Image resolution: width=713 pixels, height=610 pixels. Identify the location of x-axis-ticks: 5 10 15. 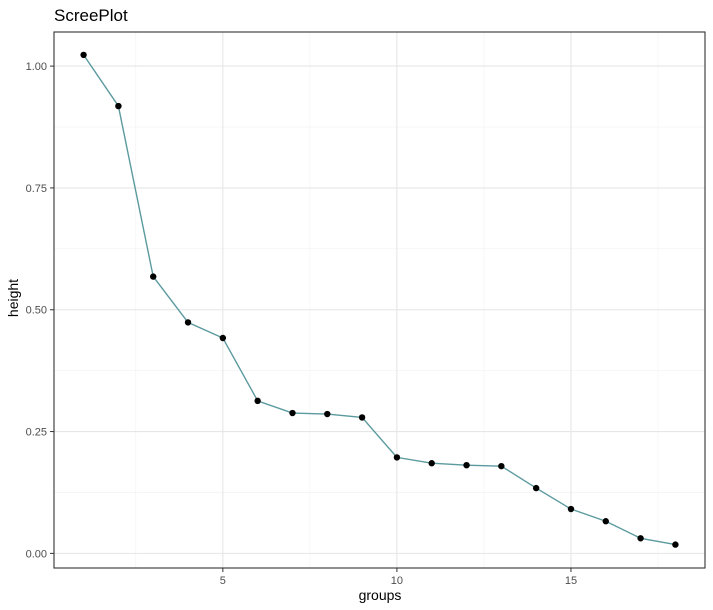
(398, 577).